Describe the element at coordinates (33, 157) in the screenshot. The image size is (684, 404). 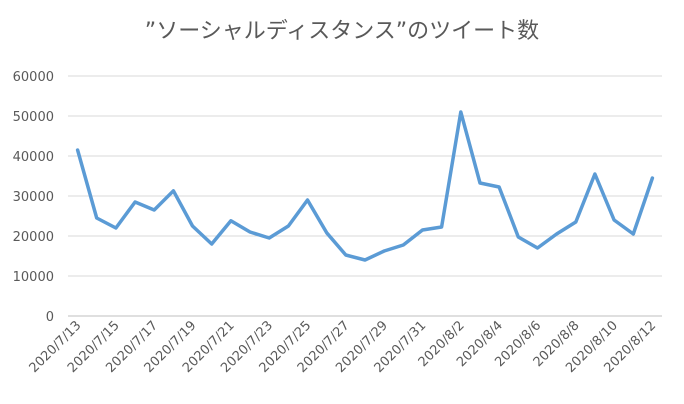
I see `y-tick-label: 40000` at that location.